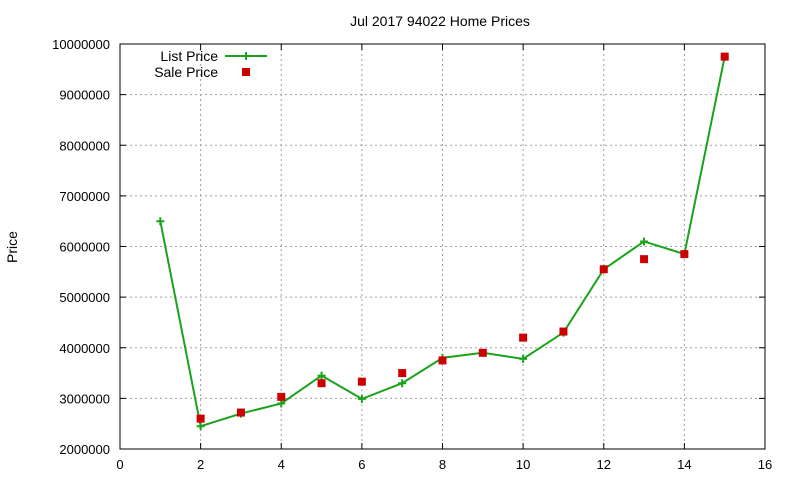 This screenshot has height=480, width=800. What do you see at coordinates (440, 21) in the screenshot?
I see `chart-title: Jul 2017 94022 Home Prices` at bounding box center [440, 21].